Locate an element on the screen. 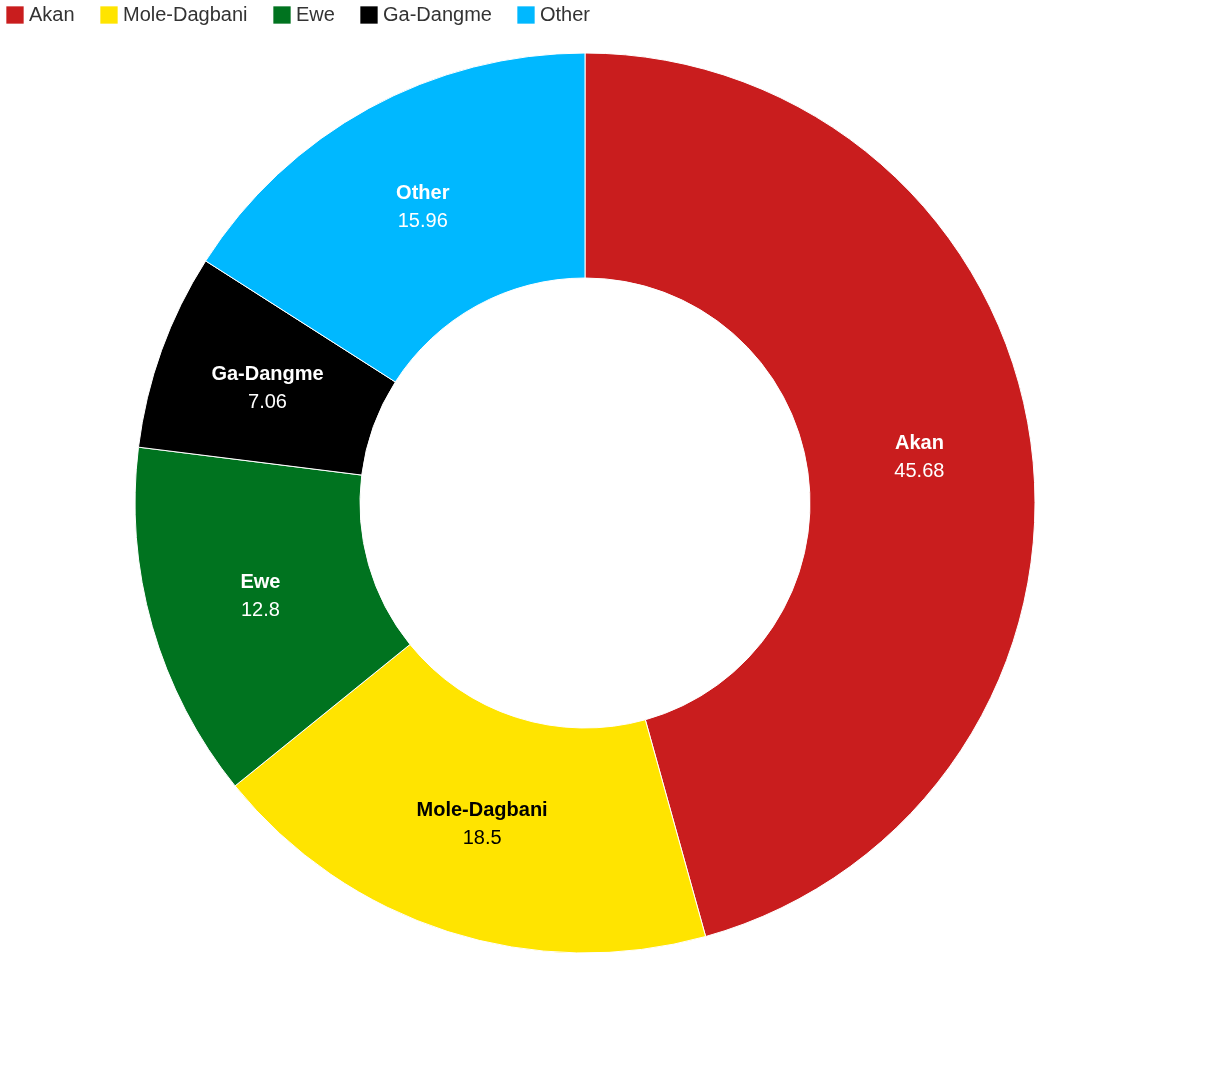  legend-label: Other is located at coordinates (565, 14).